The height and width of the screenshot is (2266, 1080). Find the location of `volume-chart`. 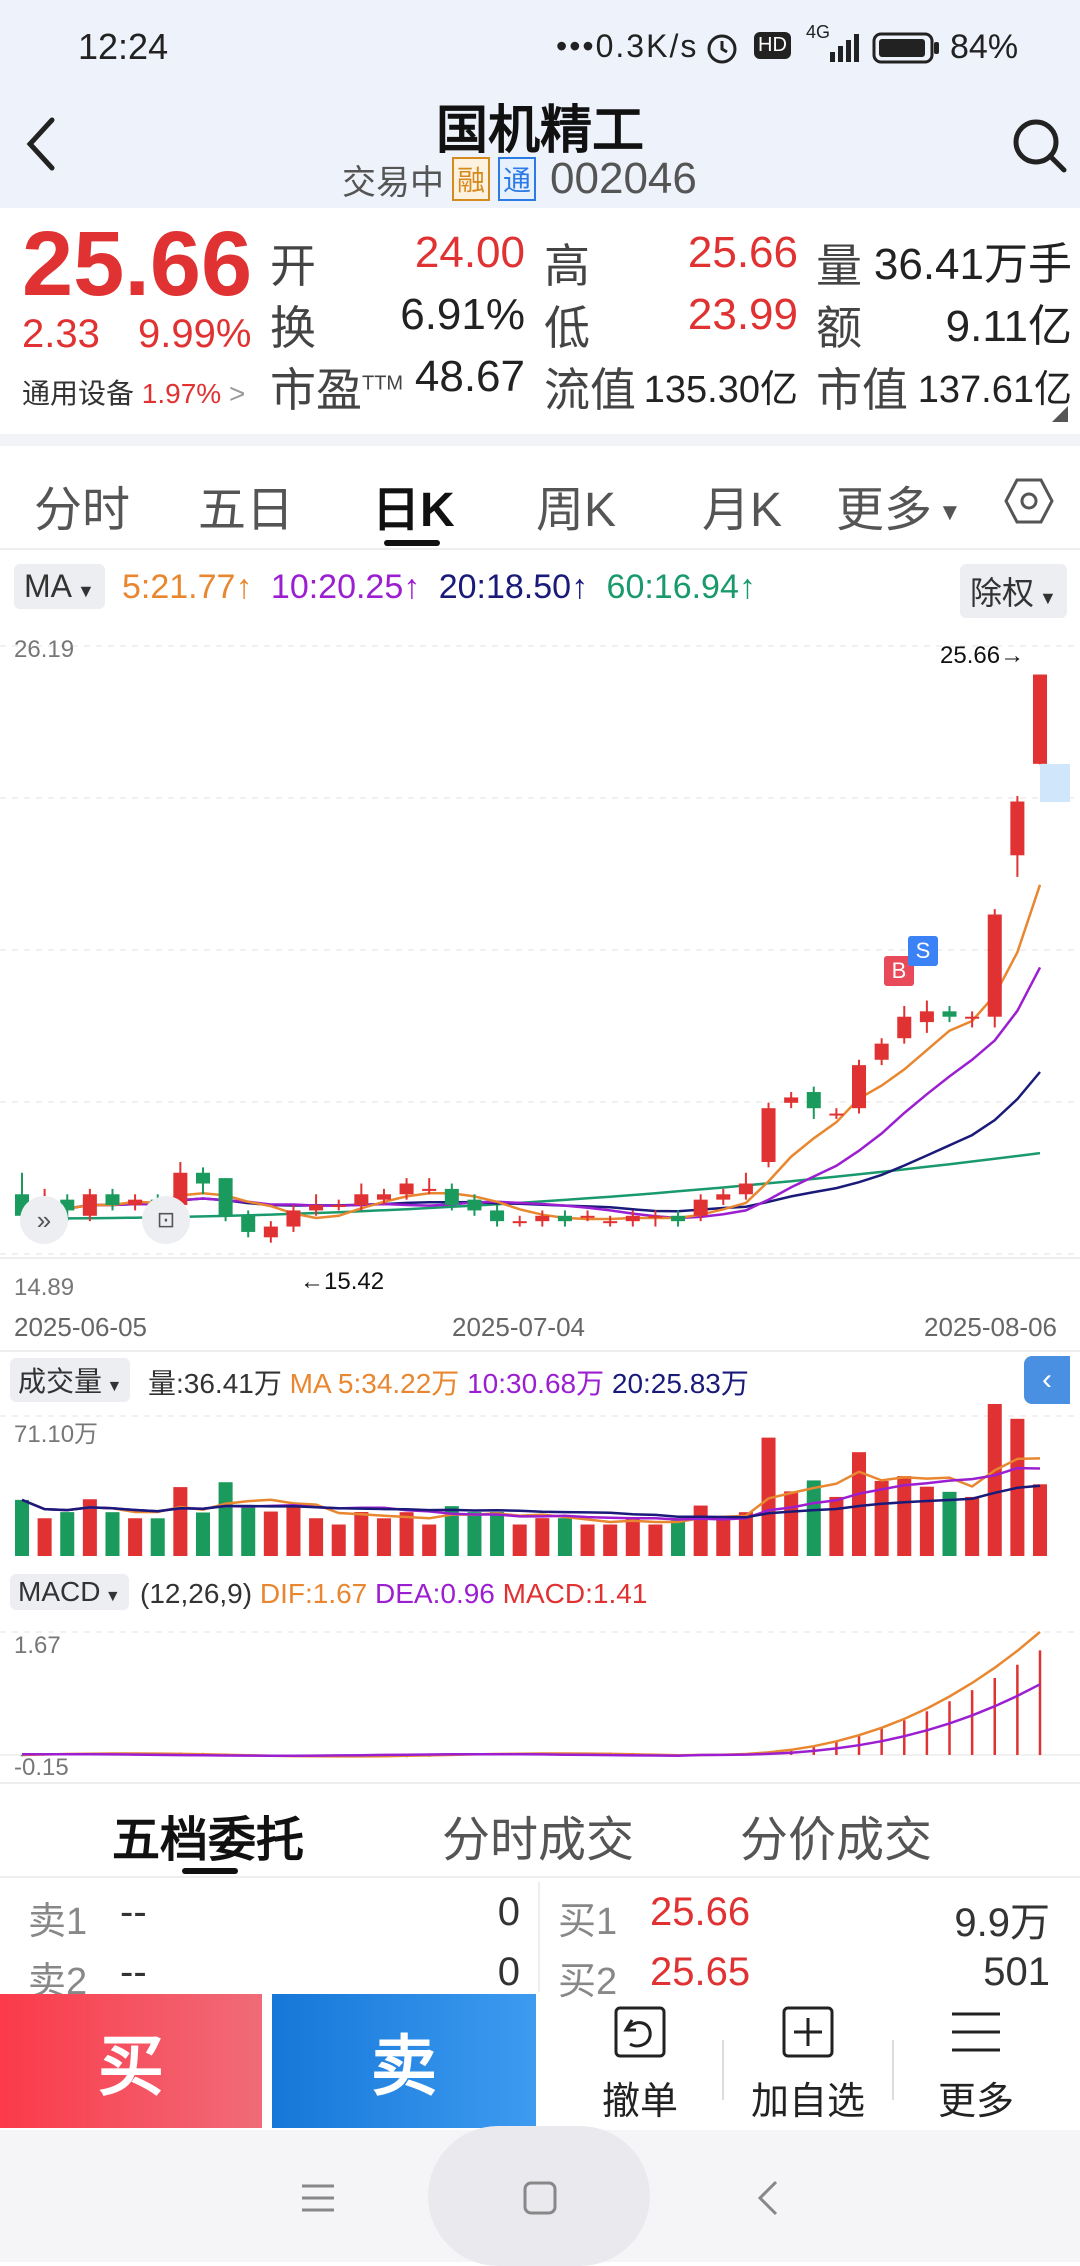

volume-chart is located at coordinates (540, 1482).